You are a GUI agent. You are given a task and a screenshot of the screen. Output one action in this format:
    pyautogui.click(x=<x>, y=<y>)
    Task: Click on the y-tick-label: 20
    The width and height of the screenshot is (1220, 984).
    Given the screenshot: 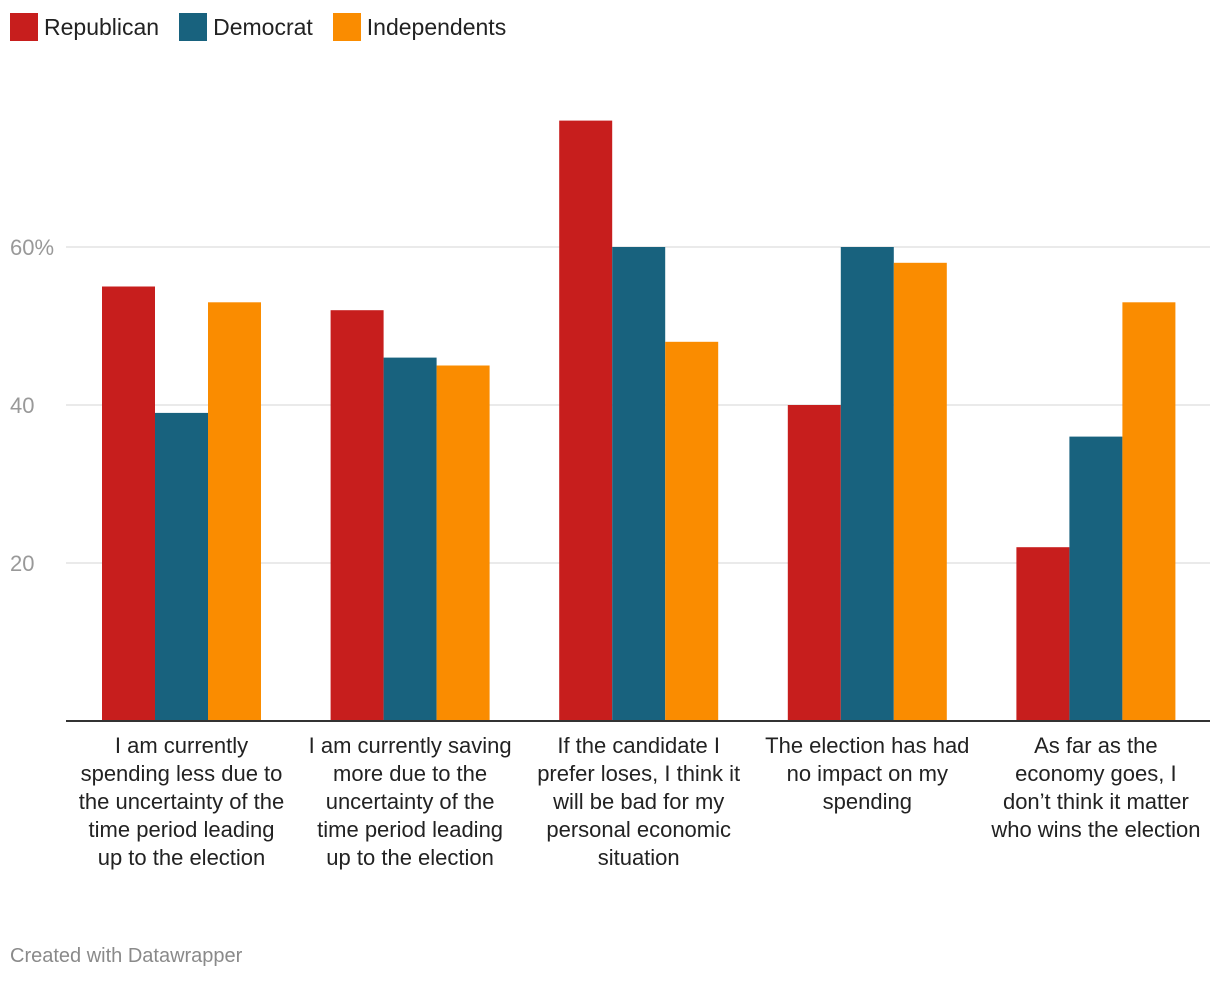 What is the action you would take?
    pyautogui.click(x=22, y=563)
    